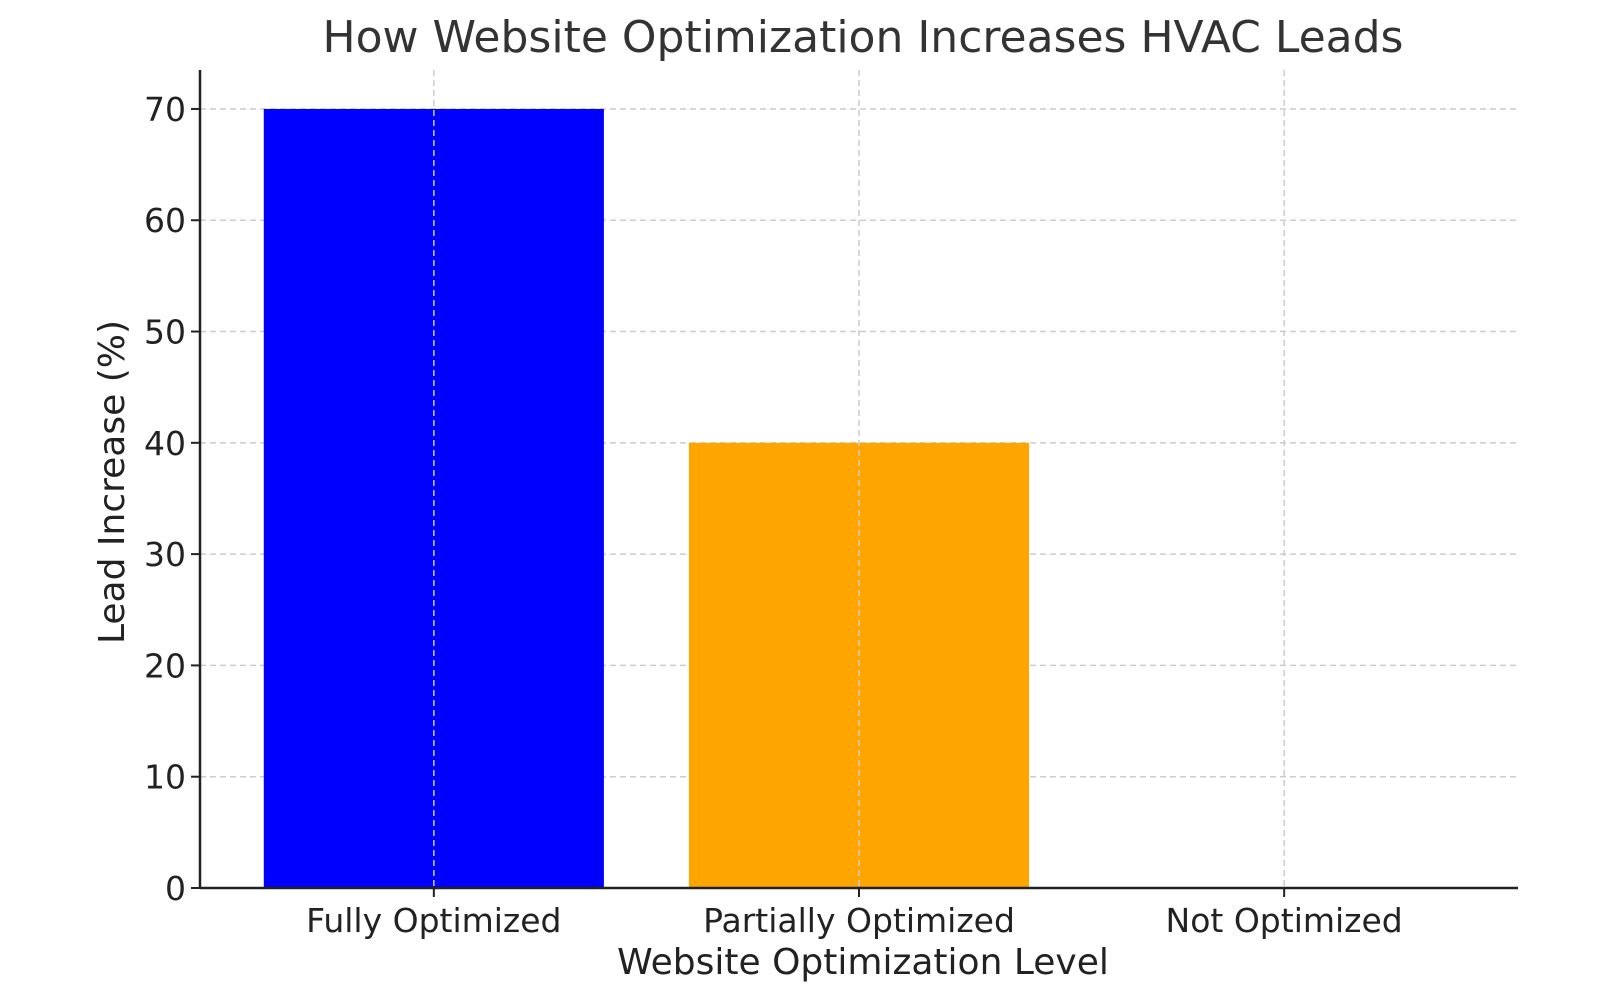 The width and height of the screenshot is (1600, 1000). I want to click on x-tick-label: Partially Optimized, so click(859, 920).